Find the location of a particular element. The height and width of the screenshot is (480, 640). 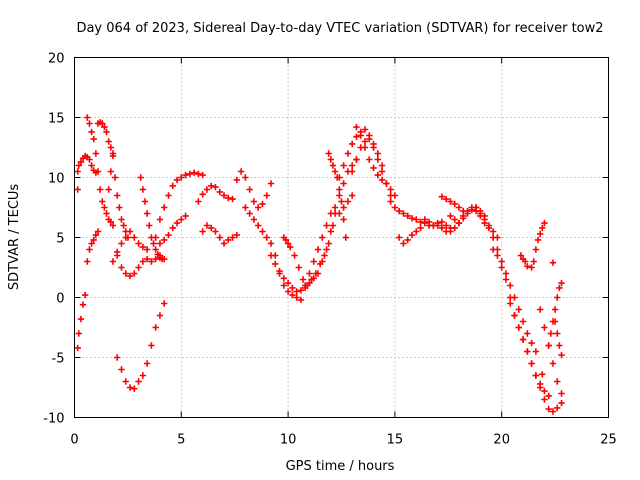

series-arc-y is located at coordinates (409, 235).